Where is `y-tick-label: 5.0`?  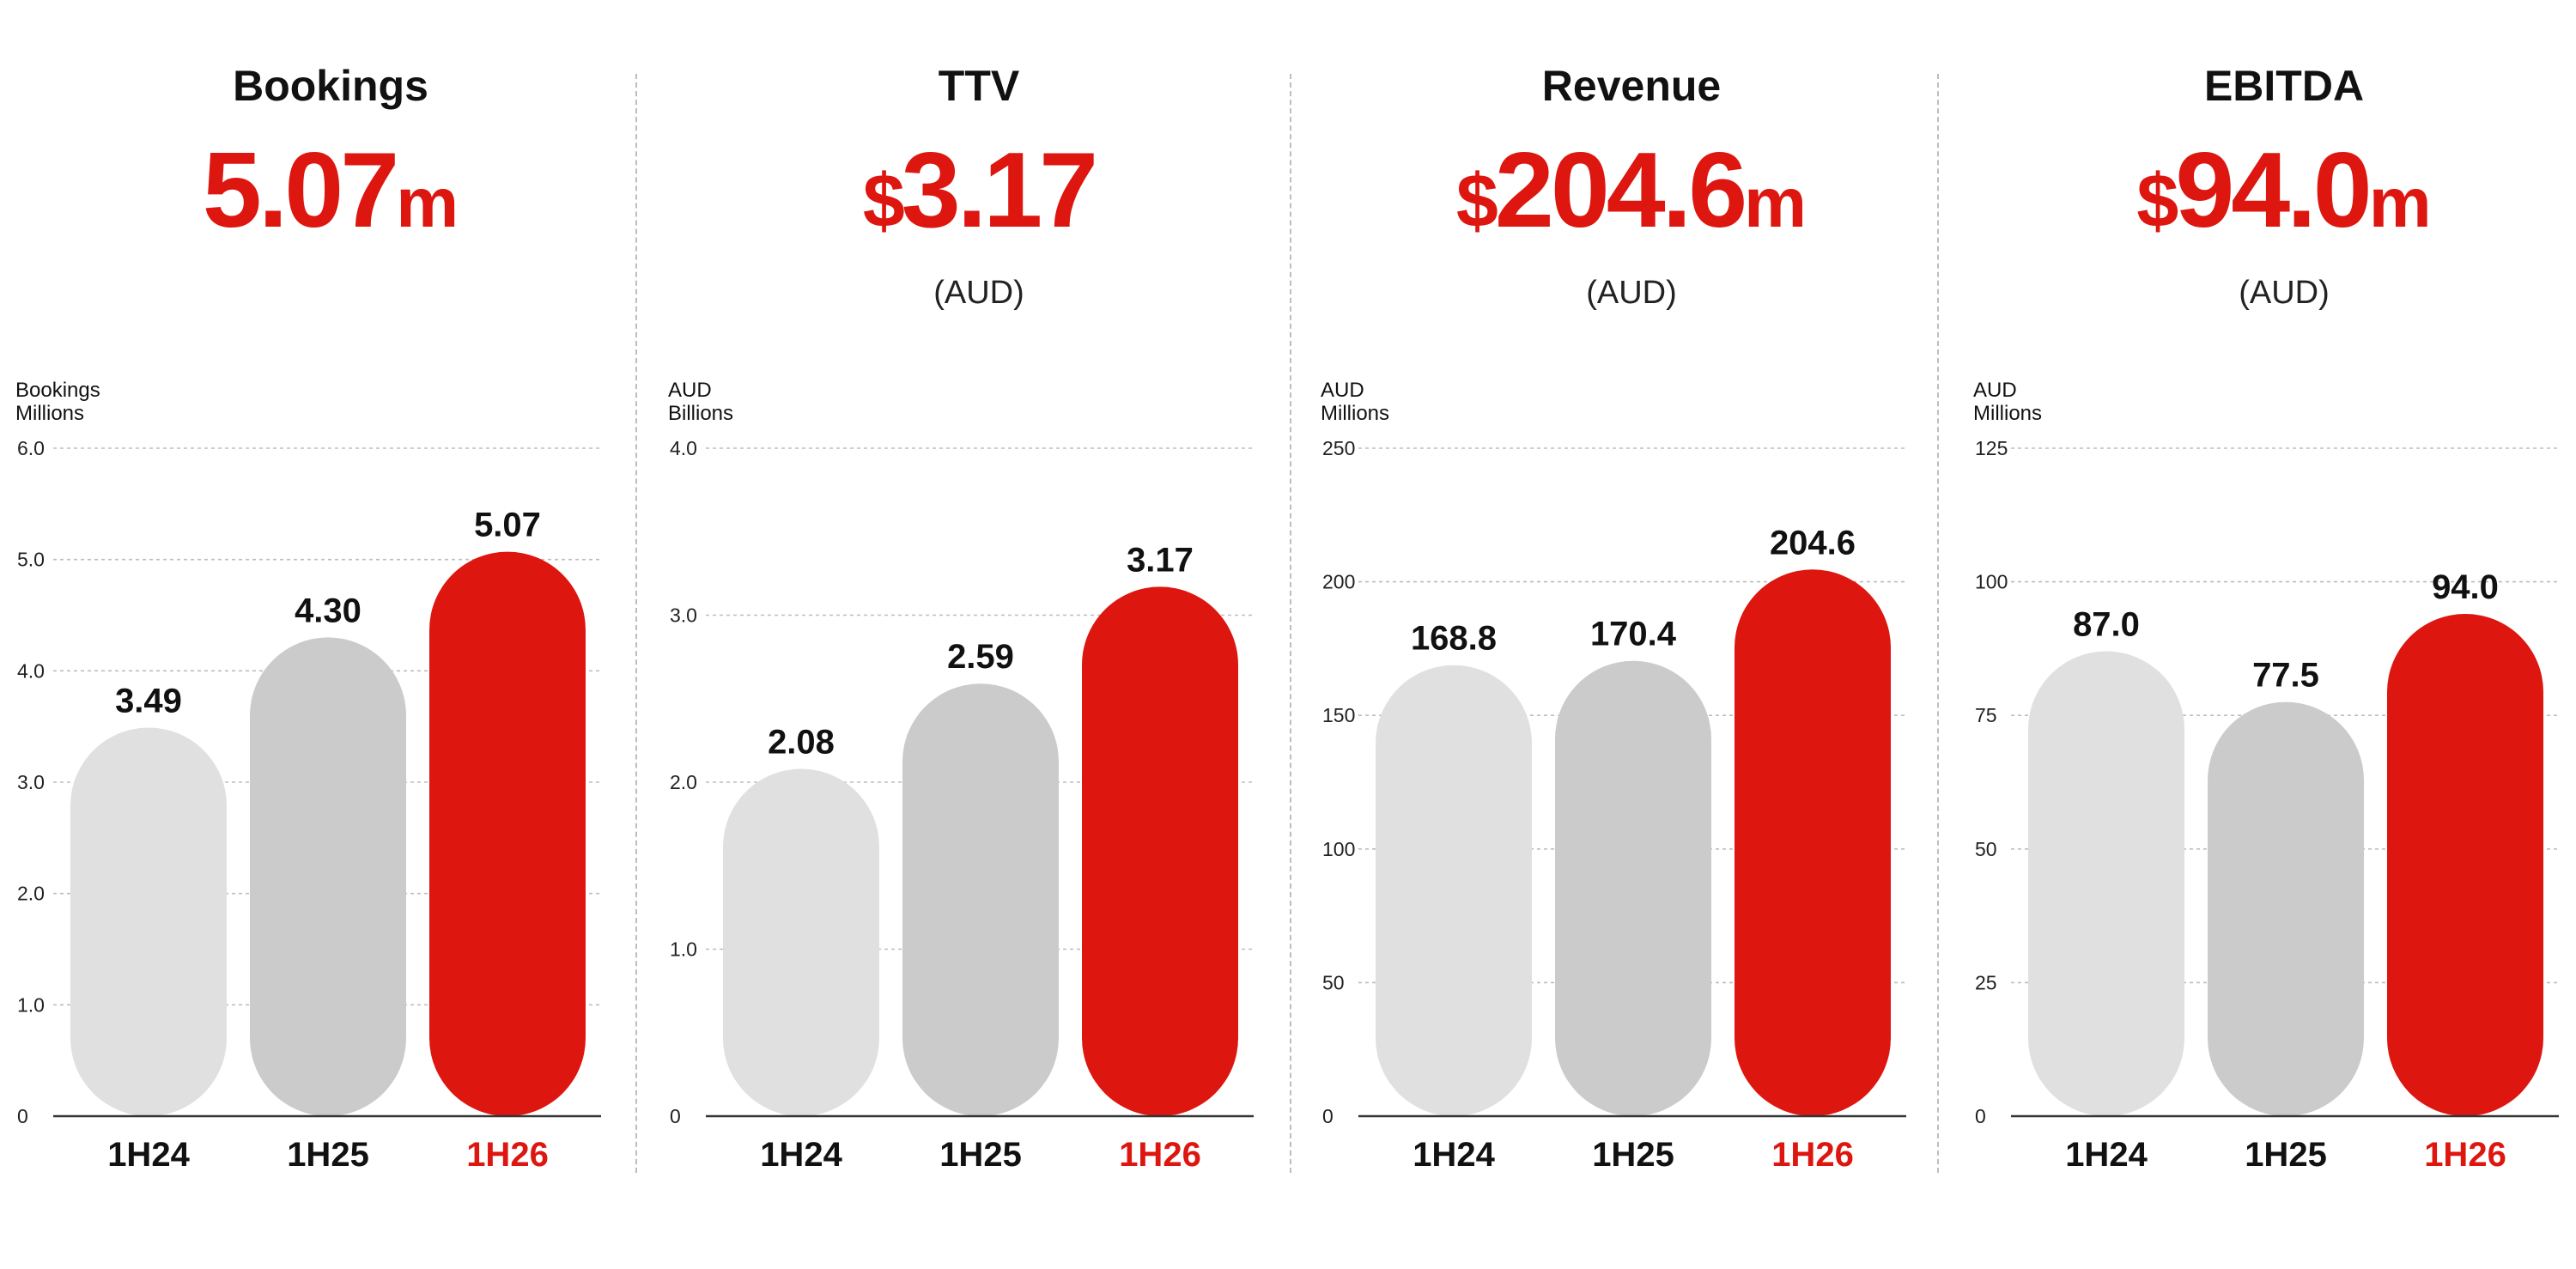
y-tick-label: 5.0 is located at coordinates (31, 560).